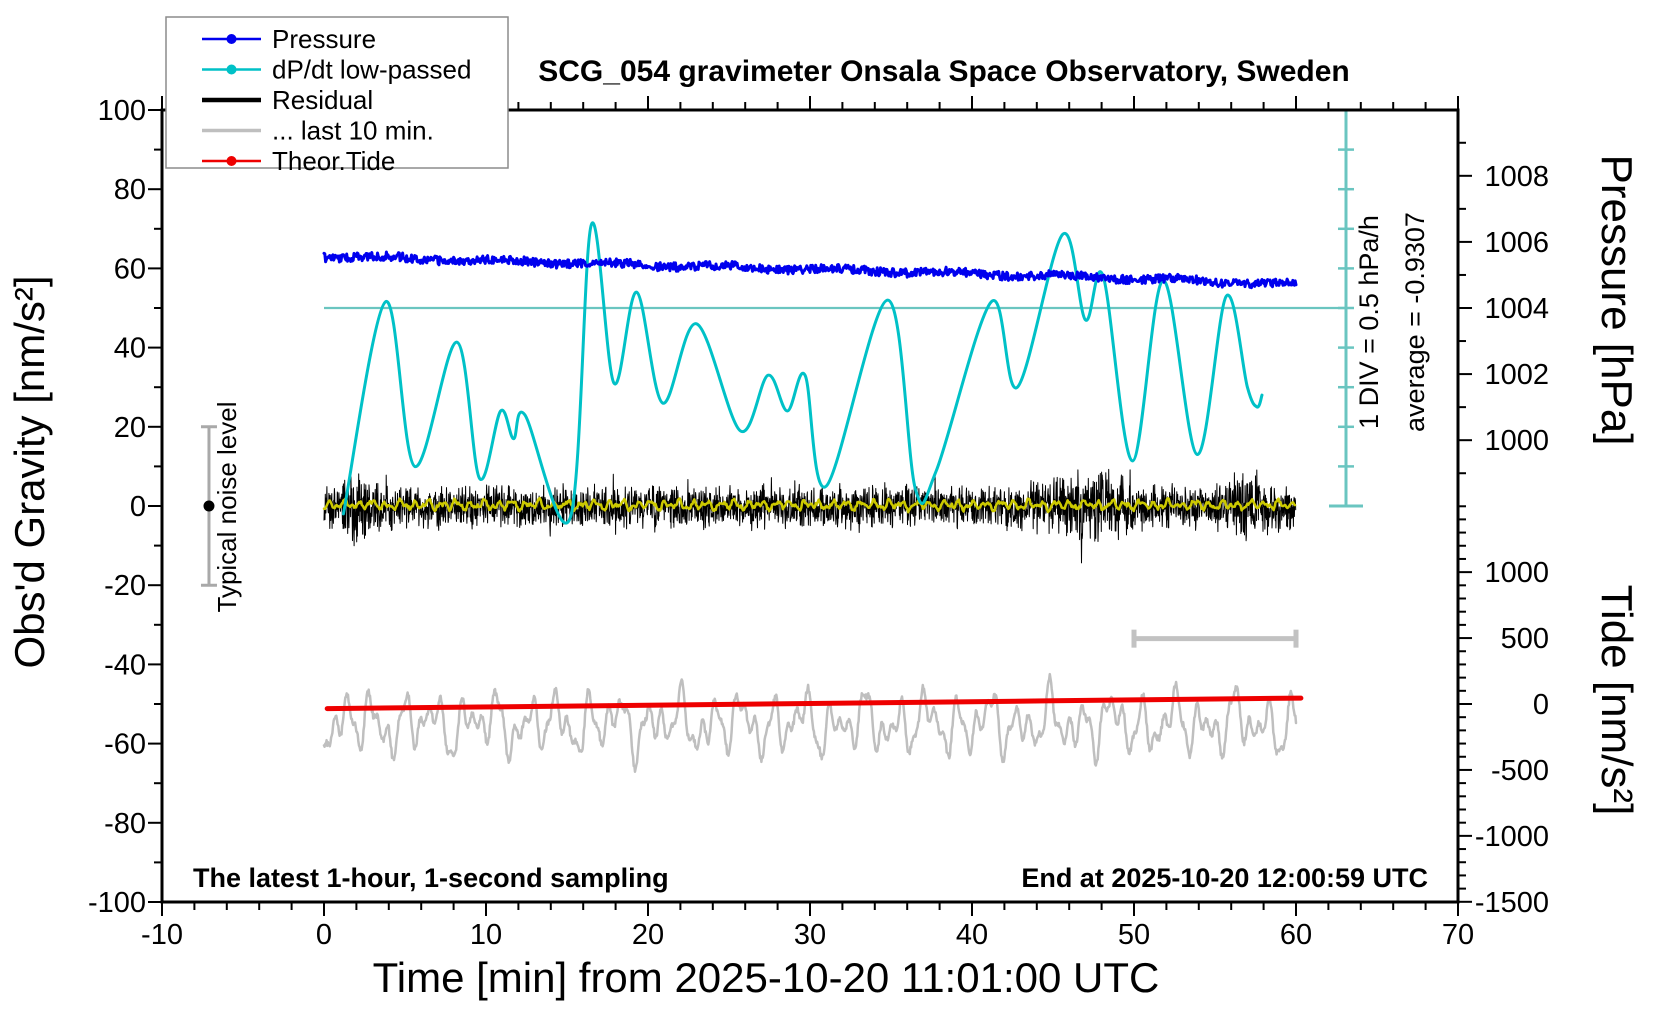 The height and width of the screenshot is (1020, 1660). What do you see at coordinates (122, 111) in the screenshot?
I see `y-left-tick-label: 100` at bounding box center [122, 111].